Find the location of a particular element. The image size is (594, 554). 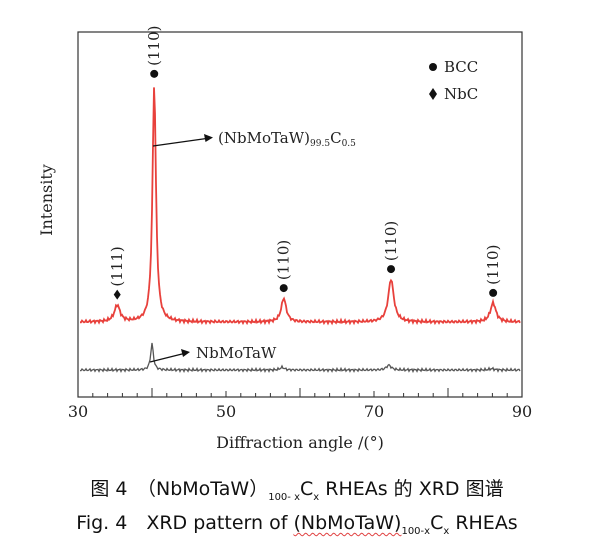

caption-en-sub: 100-x is located at coordinates (416, 531).